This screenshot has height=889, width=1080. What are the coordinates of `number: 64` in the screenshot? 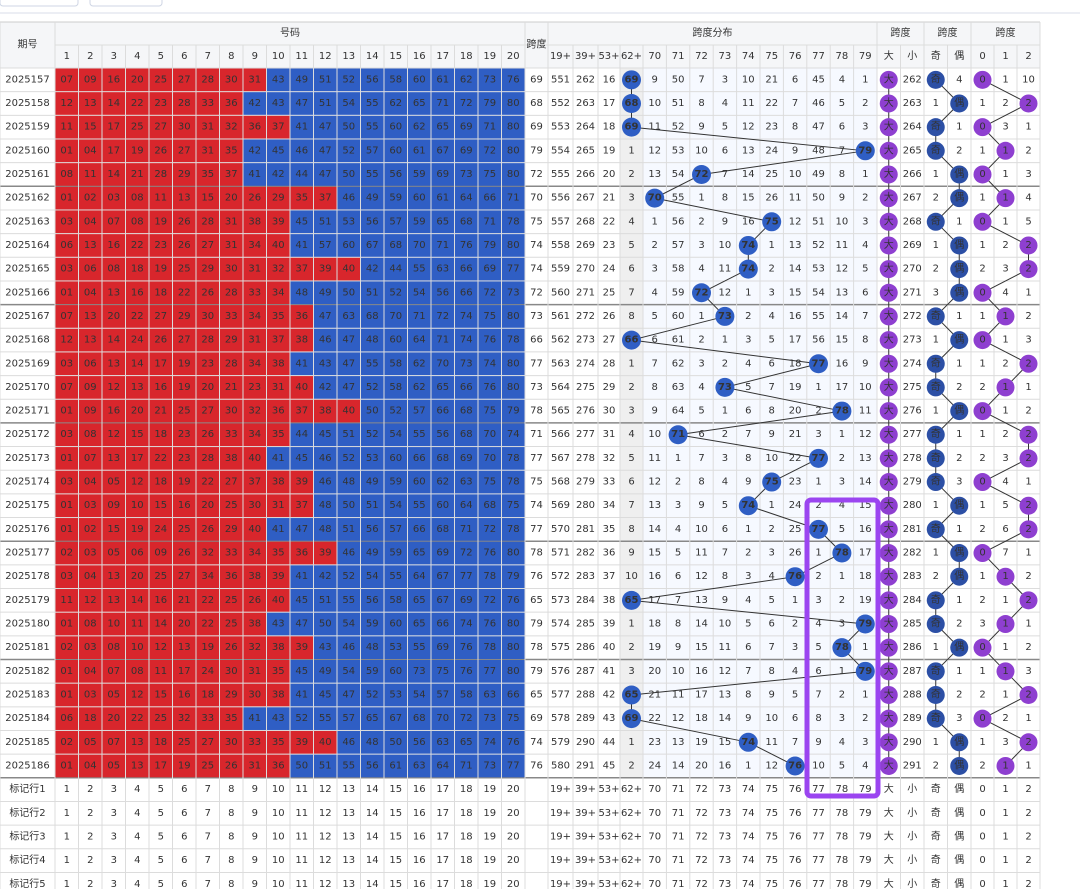 It's located at (466, 198).